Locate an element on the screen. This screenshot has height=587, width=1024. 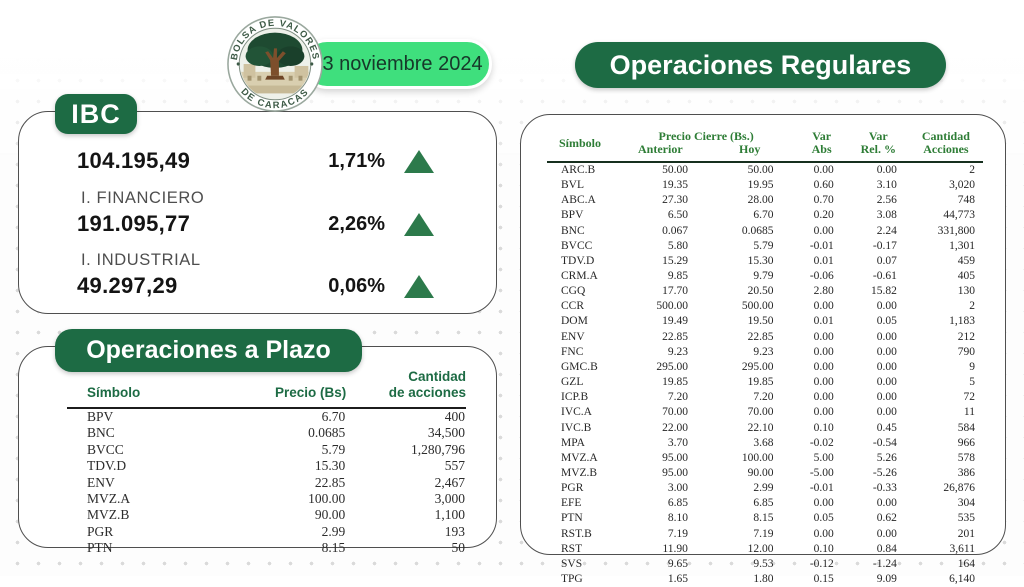
symbol-cell: PTN is located at coordinates (572, 518).